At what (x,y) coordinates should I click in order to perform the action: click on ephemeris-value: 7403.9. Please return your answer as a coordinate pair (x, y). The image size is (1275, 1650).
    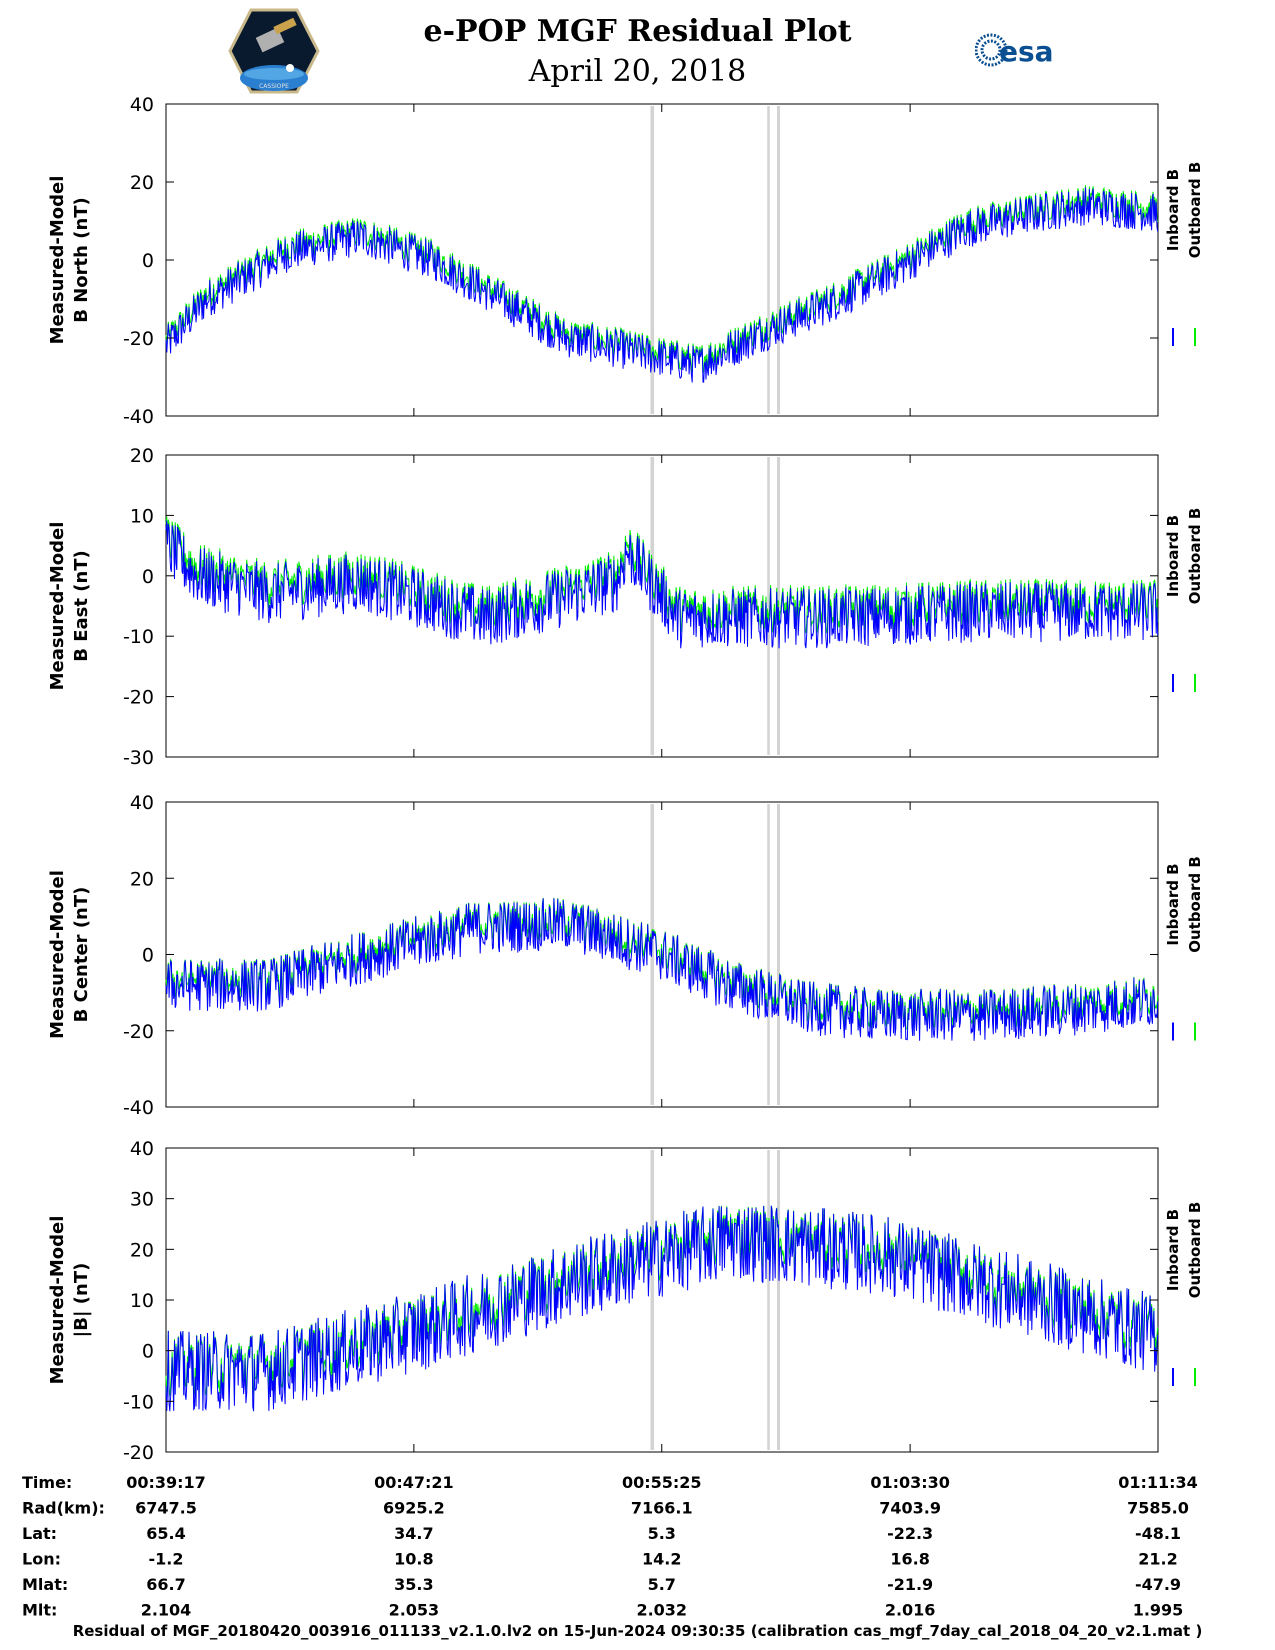
    Looking at the image, I should click on (910, 1508).